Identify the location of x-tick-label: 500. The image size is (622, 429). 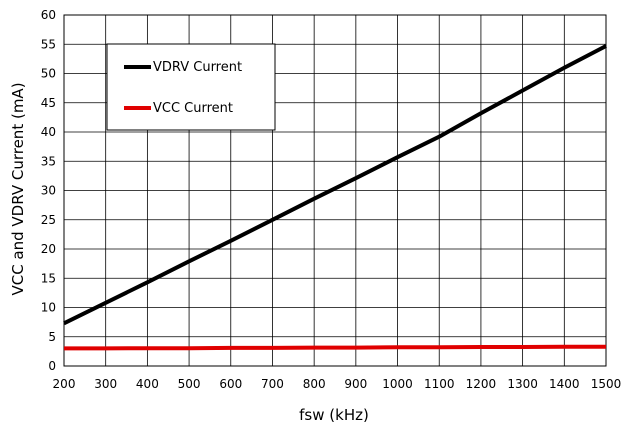
(189, 384).